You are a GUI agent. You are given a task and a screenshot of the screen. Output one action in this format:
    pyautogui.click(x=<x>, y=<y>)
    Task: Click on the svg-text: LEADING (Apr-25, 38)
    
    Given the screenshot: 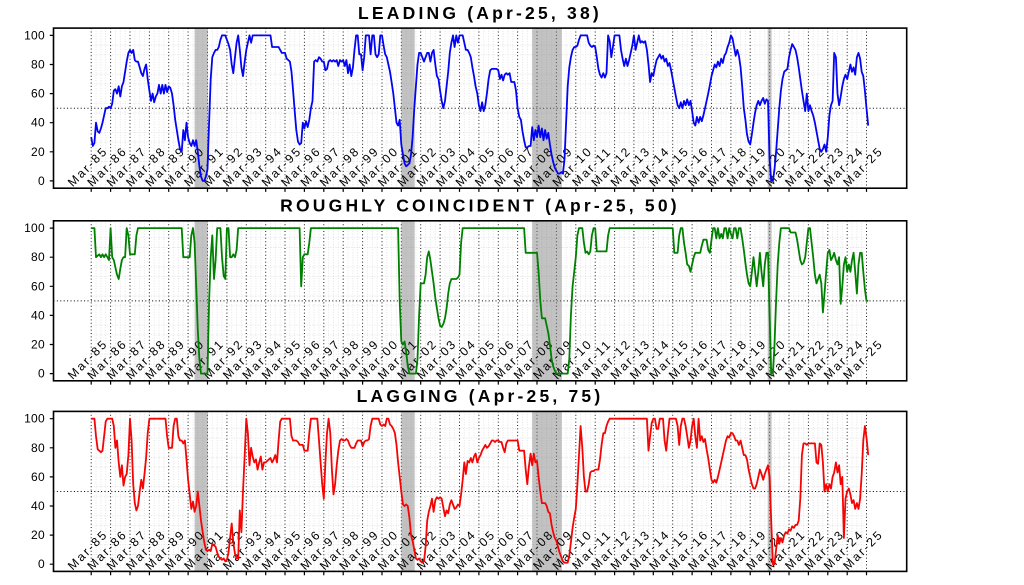 What is the action you would take?
    pyautogui.click(x=480, y=13)
    